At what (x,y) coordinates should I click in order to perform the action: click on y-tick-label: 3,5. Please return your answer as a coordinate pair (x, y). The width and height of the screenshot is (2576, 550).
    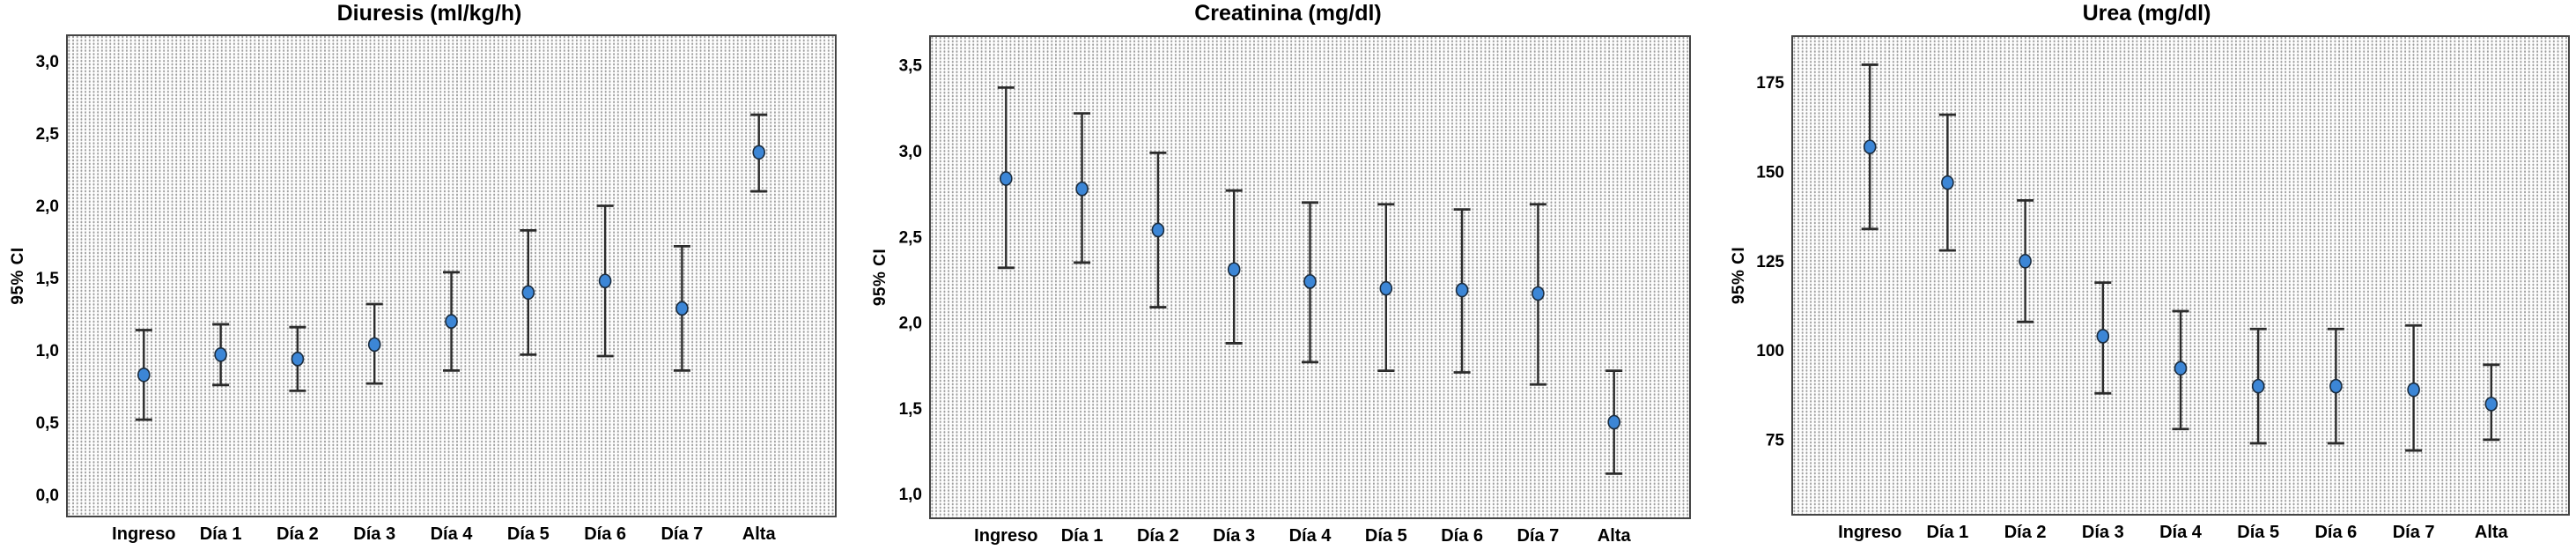
    Looking at the image, I should click on (911, 66).